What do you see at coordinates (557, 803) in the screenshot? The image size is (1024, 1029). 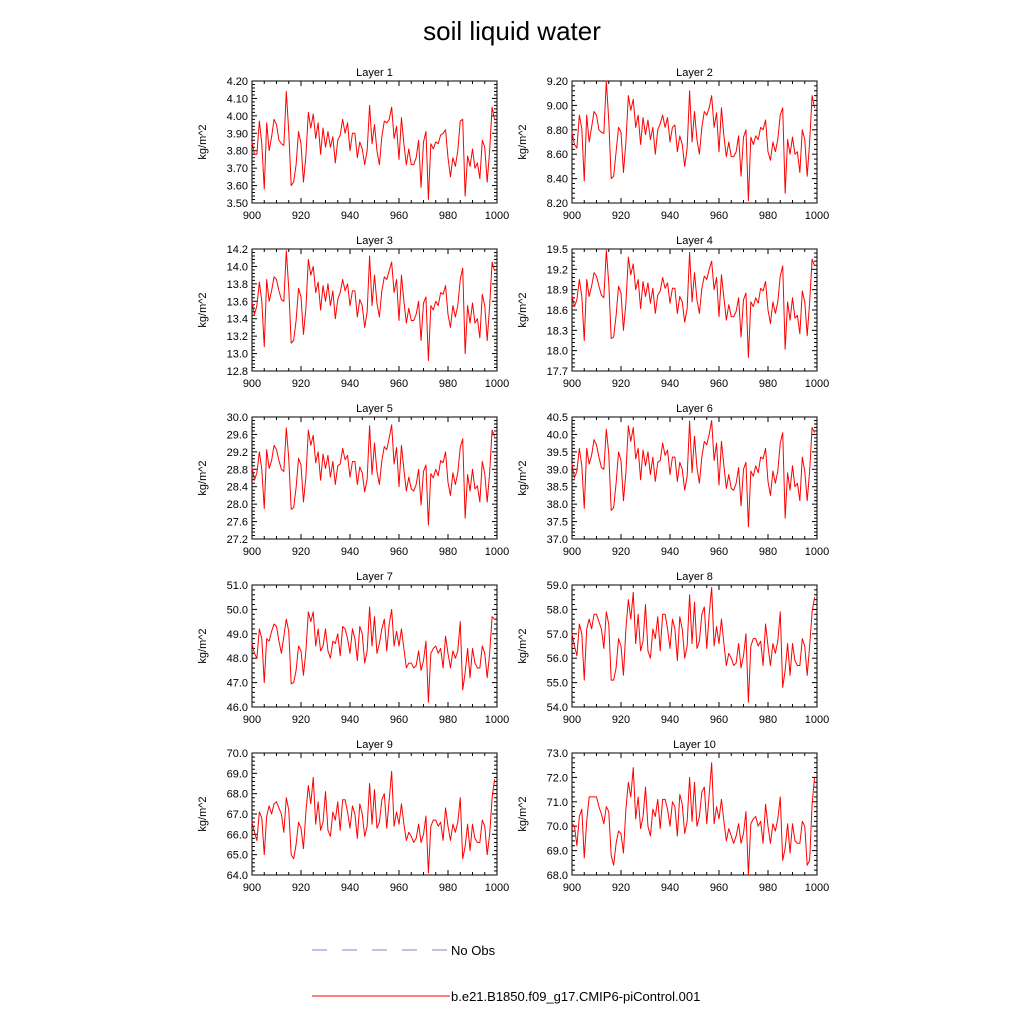 I see `y-tick-label: 71.0` at bounding box center [557, 803].